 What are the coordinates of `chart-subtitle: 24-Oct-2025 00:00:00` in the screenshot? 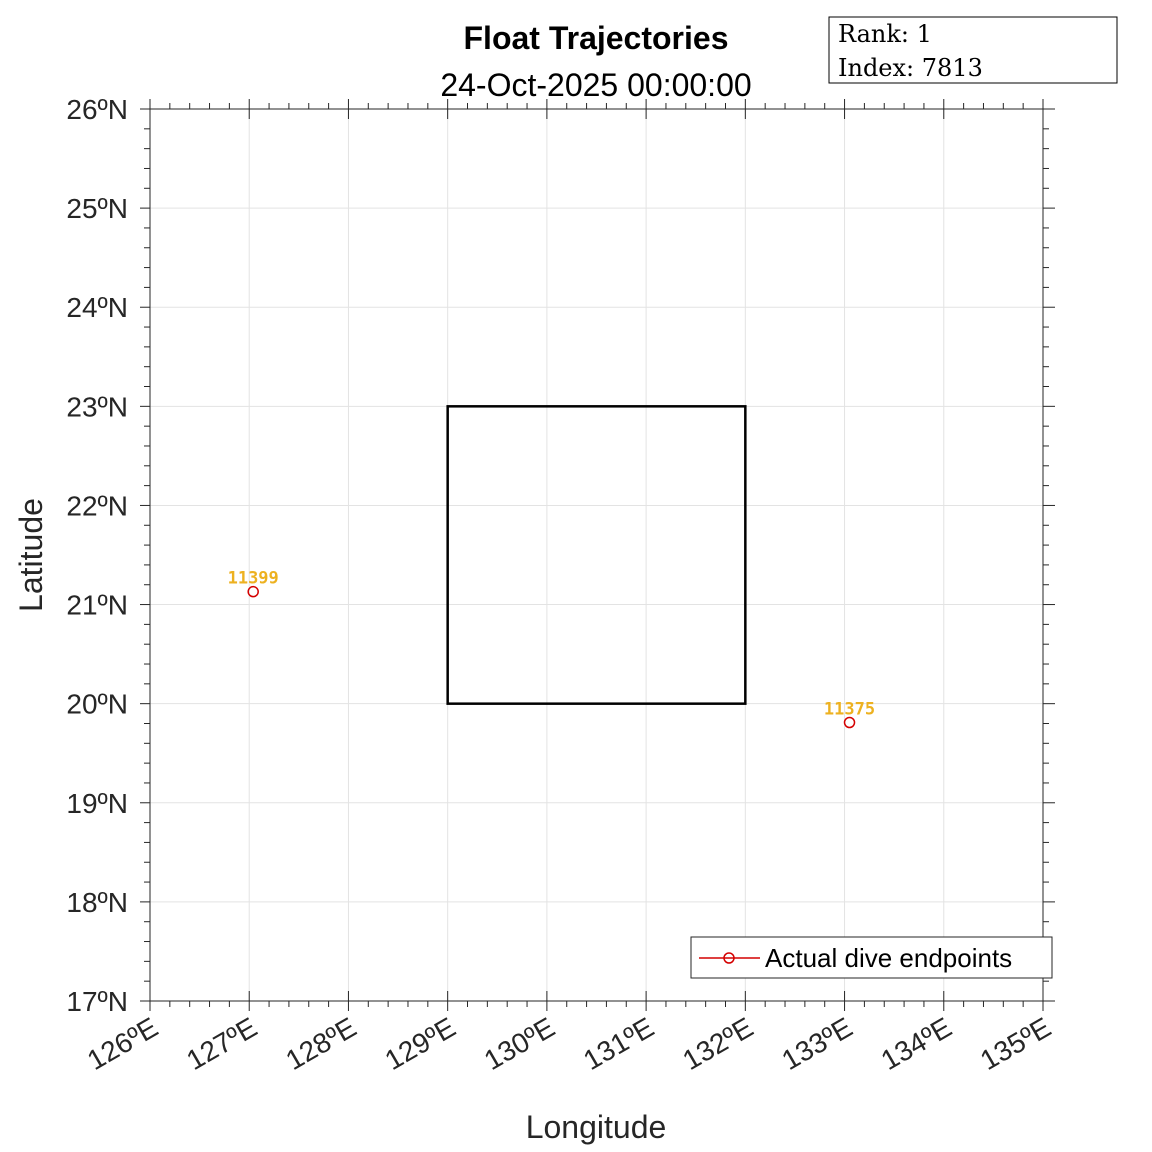 It's located at (595, 85).